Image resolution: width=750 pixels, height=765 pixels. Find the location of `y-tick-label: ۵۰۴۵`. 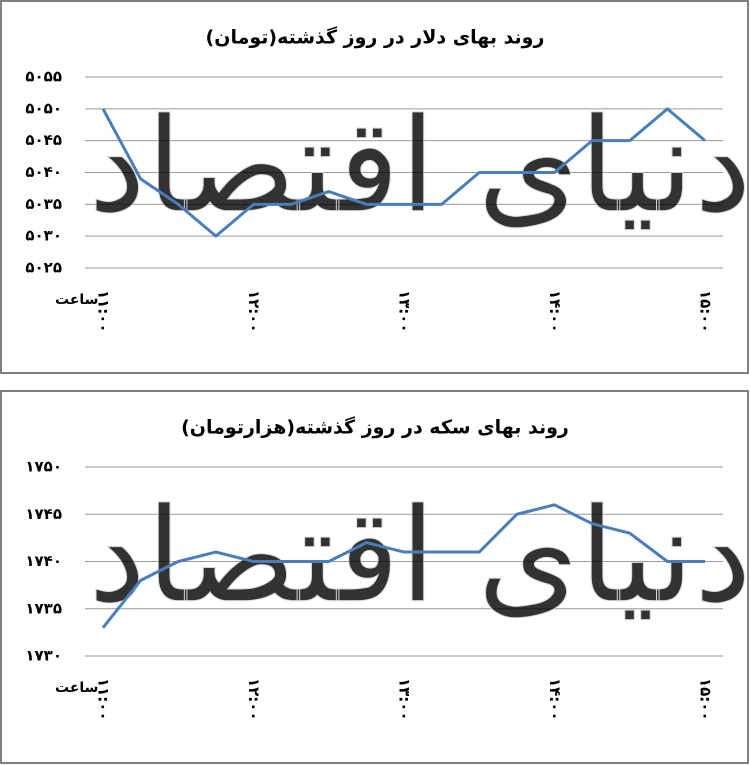

y-tick-label: ۵۰۴۵ is located at coordinates (43, 140).